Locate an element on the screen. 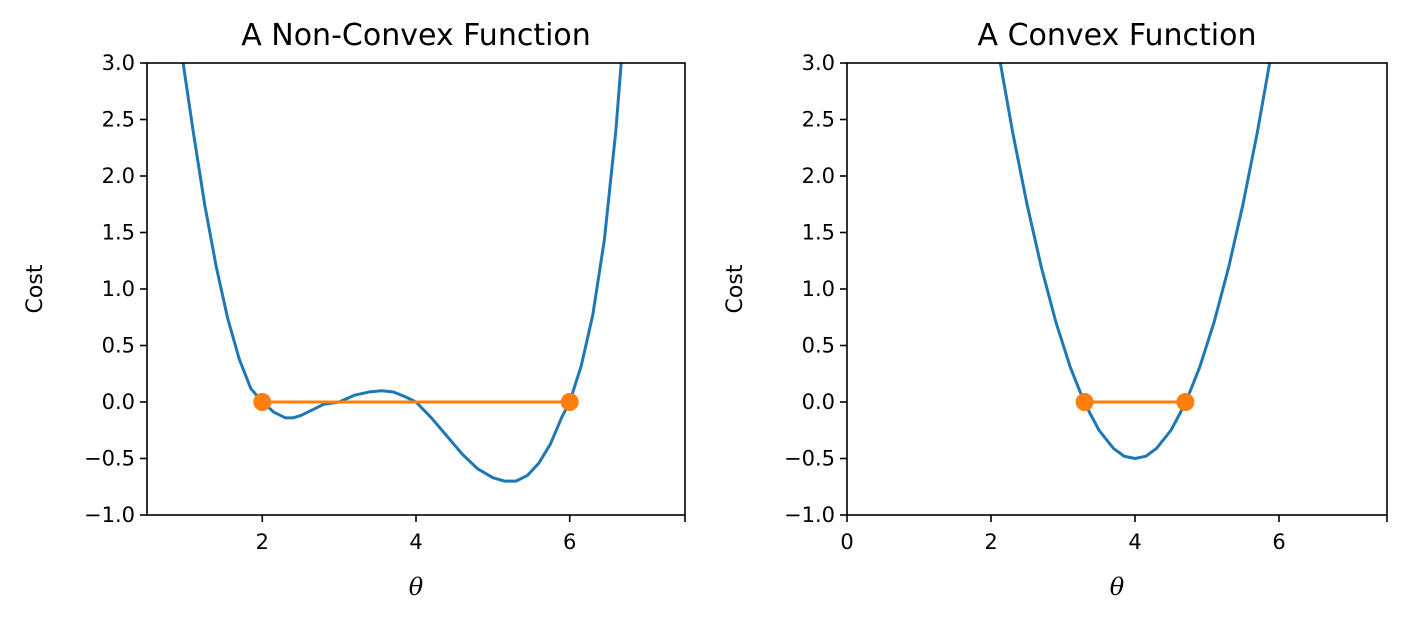 This screenshot has width=1405, height=622. cost-curve-line is located at coordinates (1135, 261).